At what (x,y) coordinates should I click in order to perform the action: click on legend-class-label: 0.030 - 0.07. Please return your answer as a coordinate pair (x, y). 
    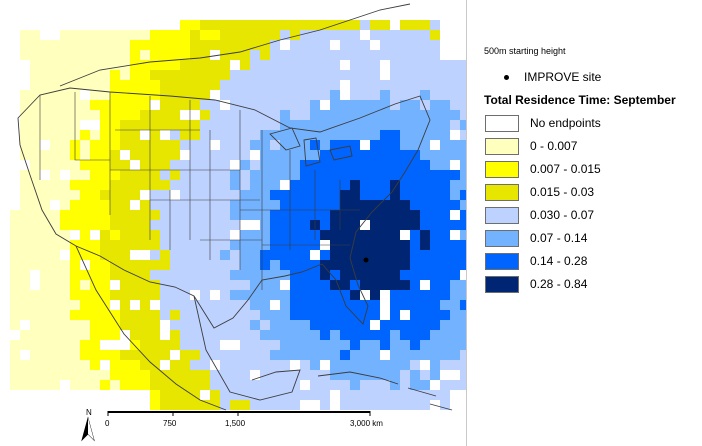
    Looking at the image, I should click on (562, 215).